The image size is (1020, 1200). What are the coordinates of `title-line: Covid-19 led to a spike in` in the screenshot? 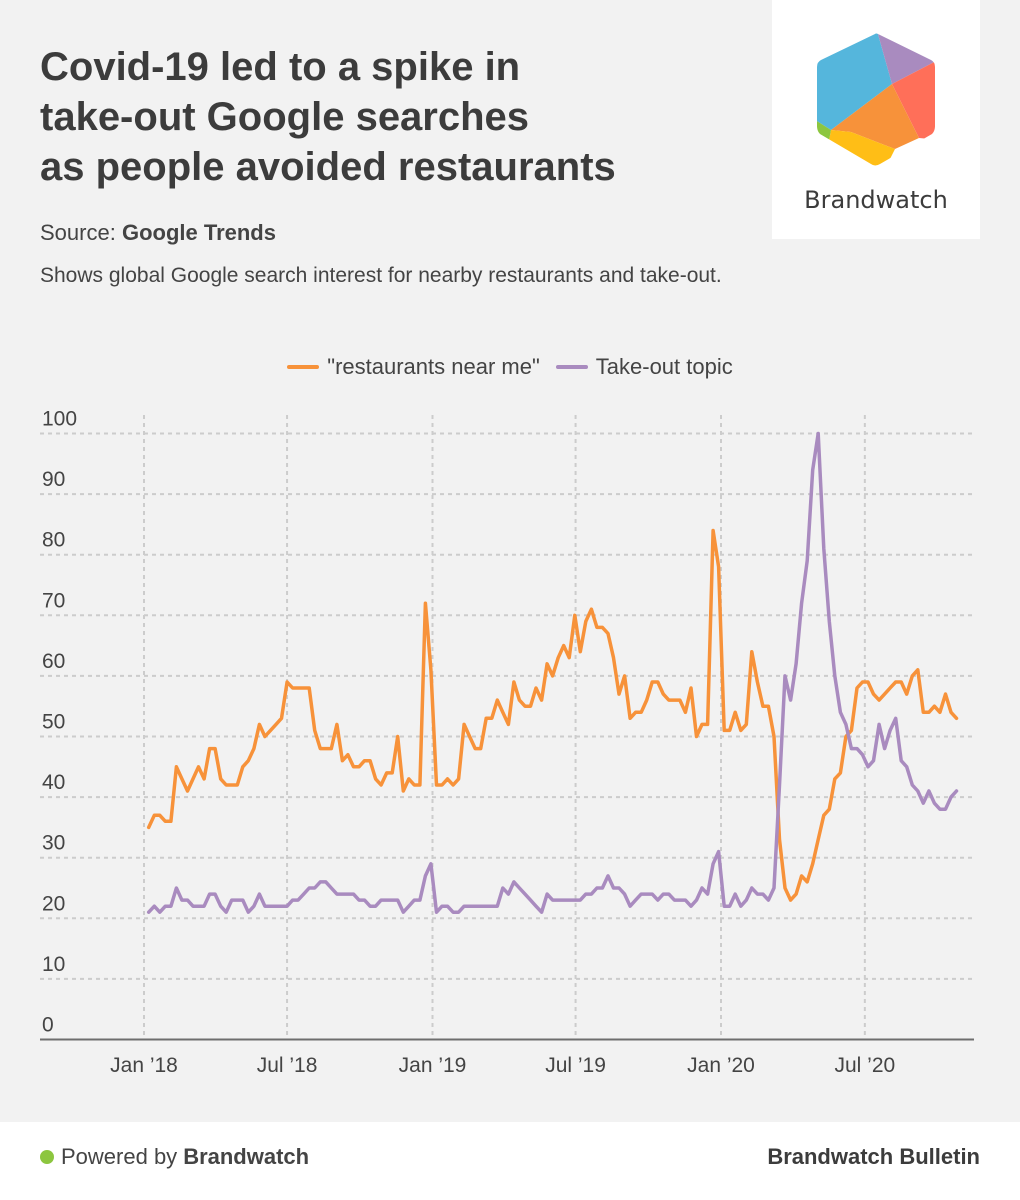 It's located at (280, 67).